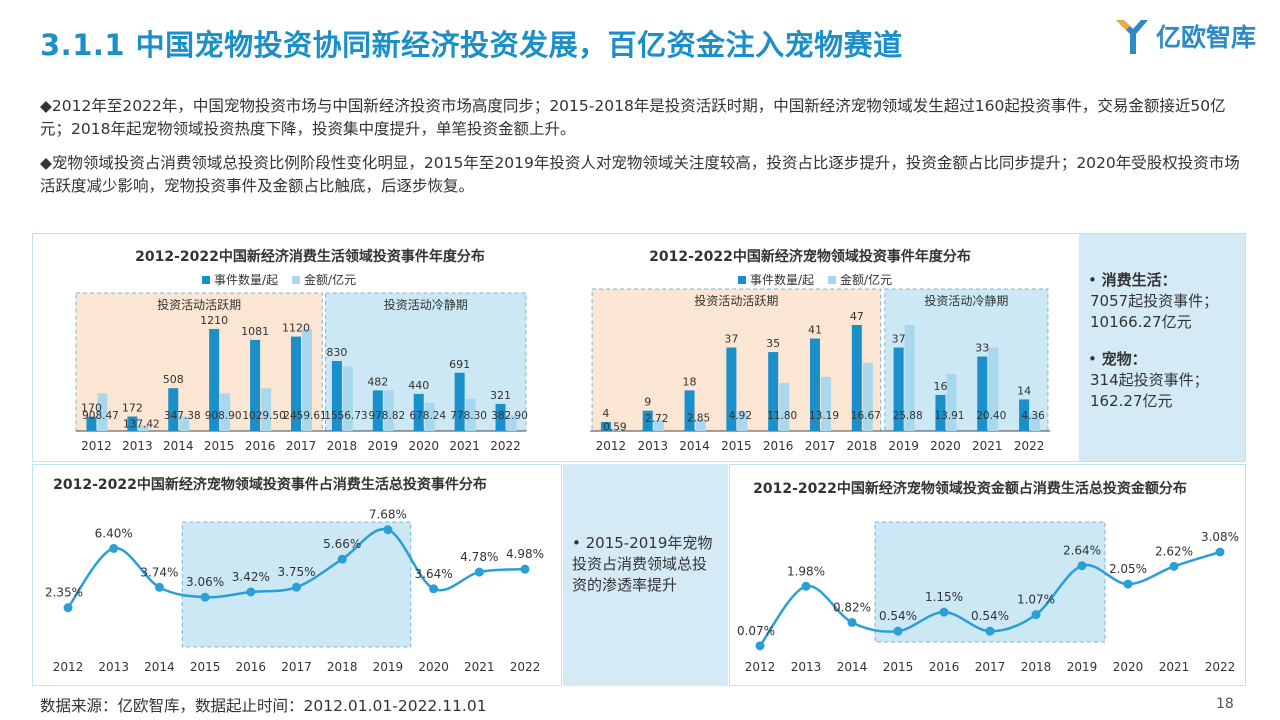  I want to click on chart2-label-amount: 2.85, so click(698, 418).